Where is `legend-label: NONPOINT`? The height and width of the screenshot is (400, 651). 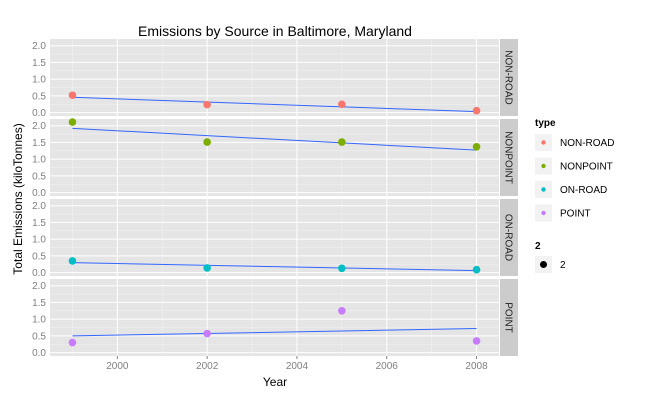
legend-label: NONPOINT is located at coordinates (586, 167).